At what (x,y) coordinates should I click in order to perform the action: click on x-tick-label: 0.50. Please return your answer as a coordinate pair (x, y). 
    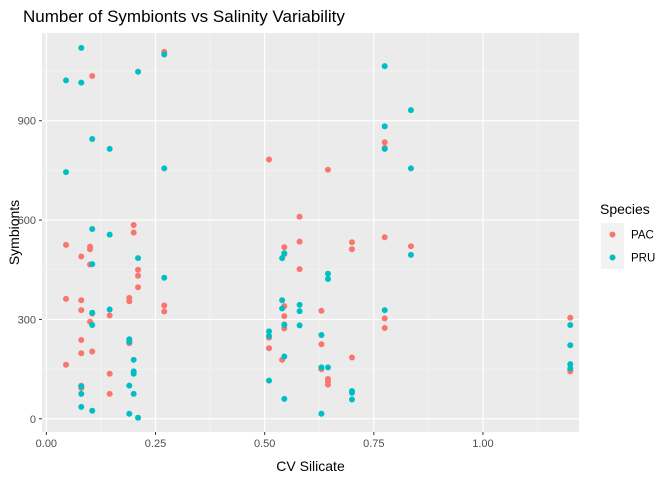
    Looking at the image, I should click on (264, 444).